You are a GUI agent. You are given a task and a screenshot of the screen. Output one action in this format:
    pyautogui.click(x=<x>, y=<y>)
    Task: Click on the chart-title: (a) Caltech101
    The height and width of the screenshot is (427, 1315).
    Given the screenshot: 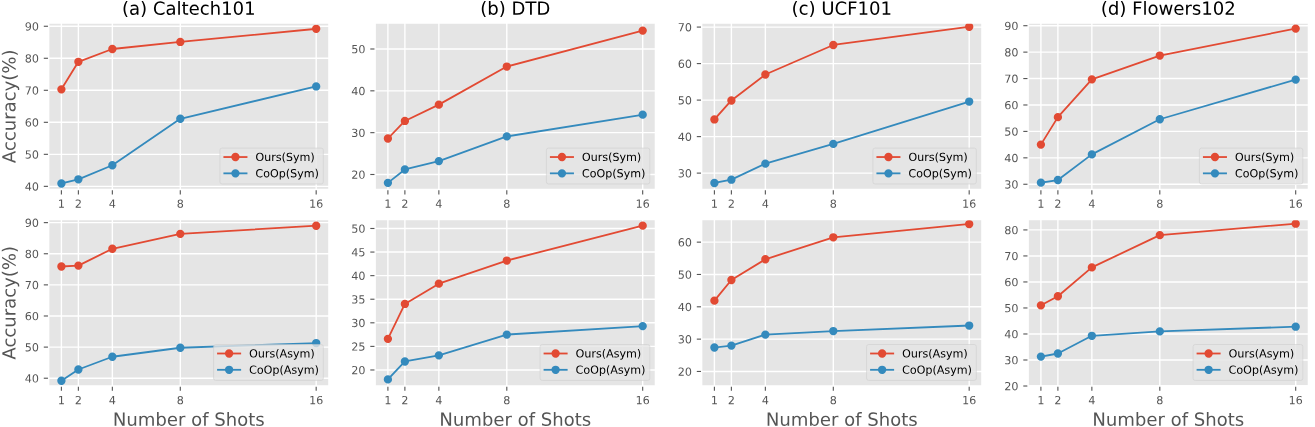 What is the action you would take?
    pyautogui.click(x=188, y=9)
    